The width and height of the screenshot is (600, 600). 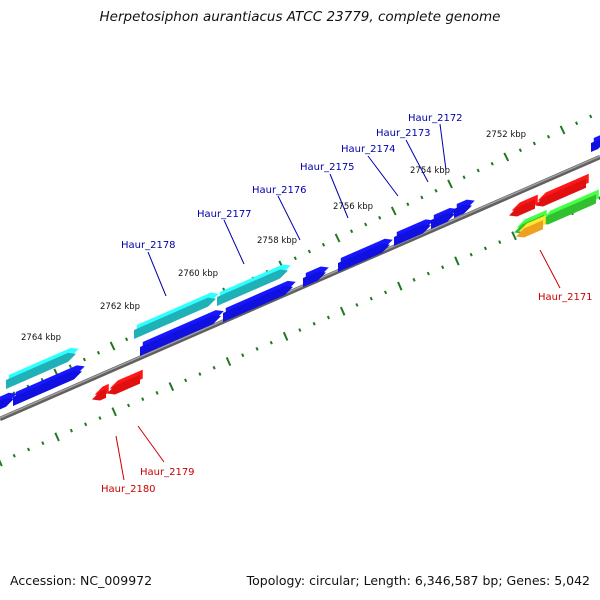 What do you see at coordinates (182, 333) in the screenshot?
I see `gene-haur-2178-blue` at bounding box center [182, 333].